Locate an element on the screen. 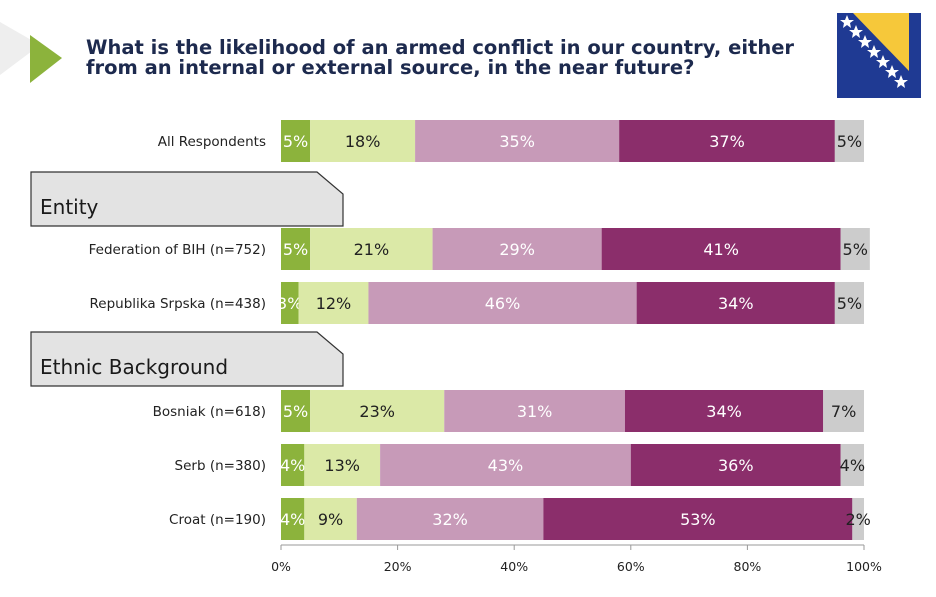 The image size is (936, 597). segment-value-label: 12% is located at coordinates (334, 303).